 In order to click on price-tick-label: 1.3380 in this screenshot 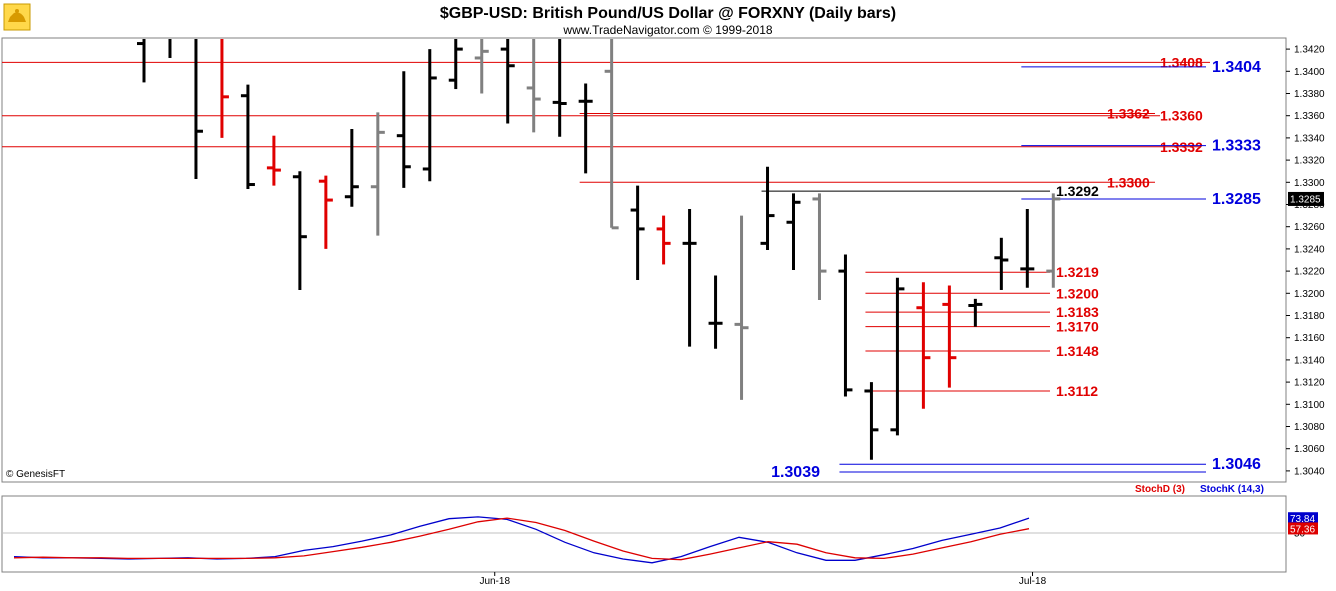, I will do `click(1309, 94)`.